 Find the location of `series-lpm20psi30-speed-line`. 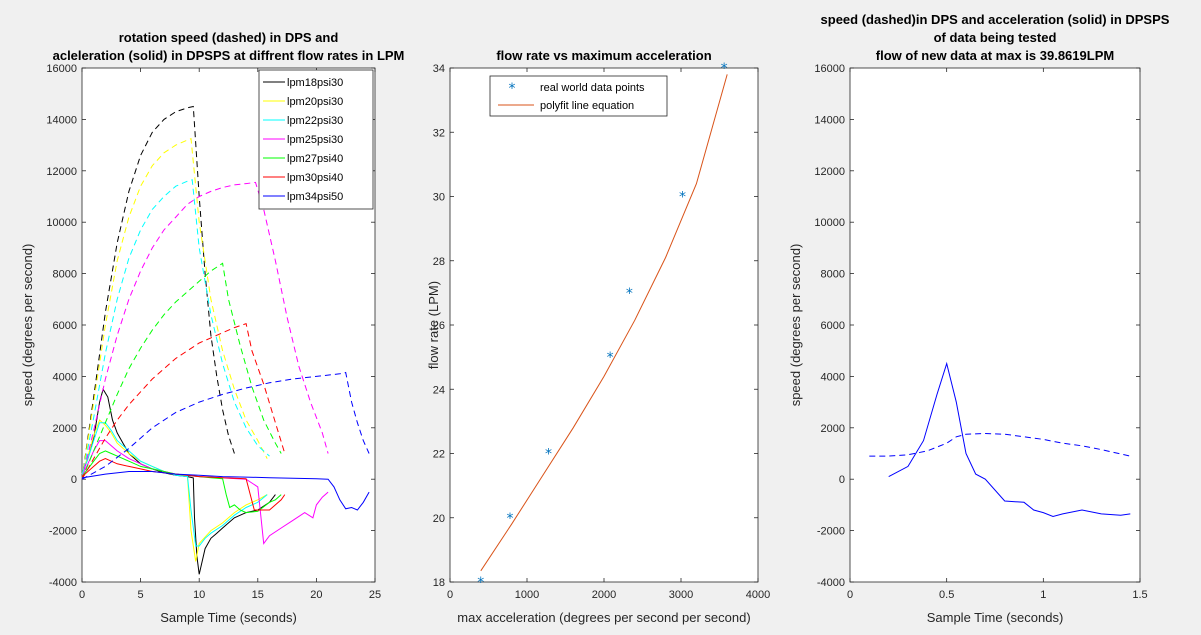

series-lpm20psi30-speed-line is located at coordinates (174, 309).